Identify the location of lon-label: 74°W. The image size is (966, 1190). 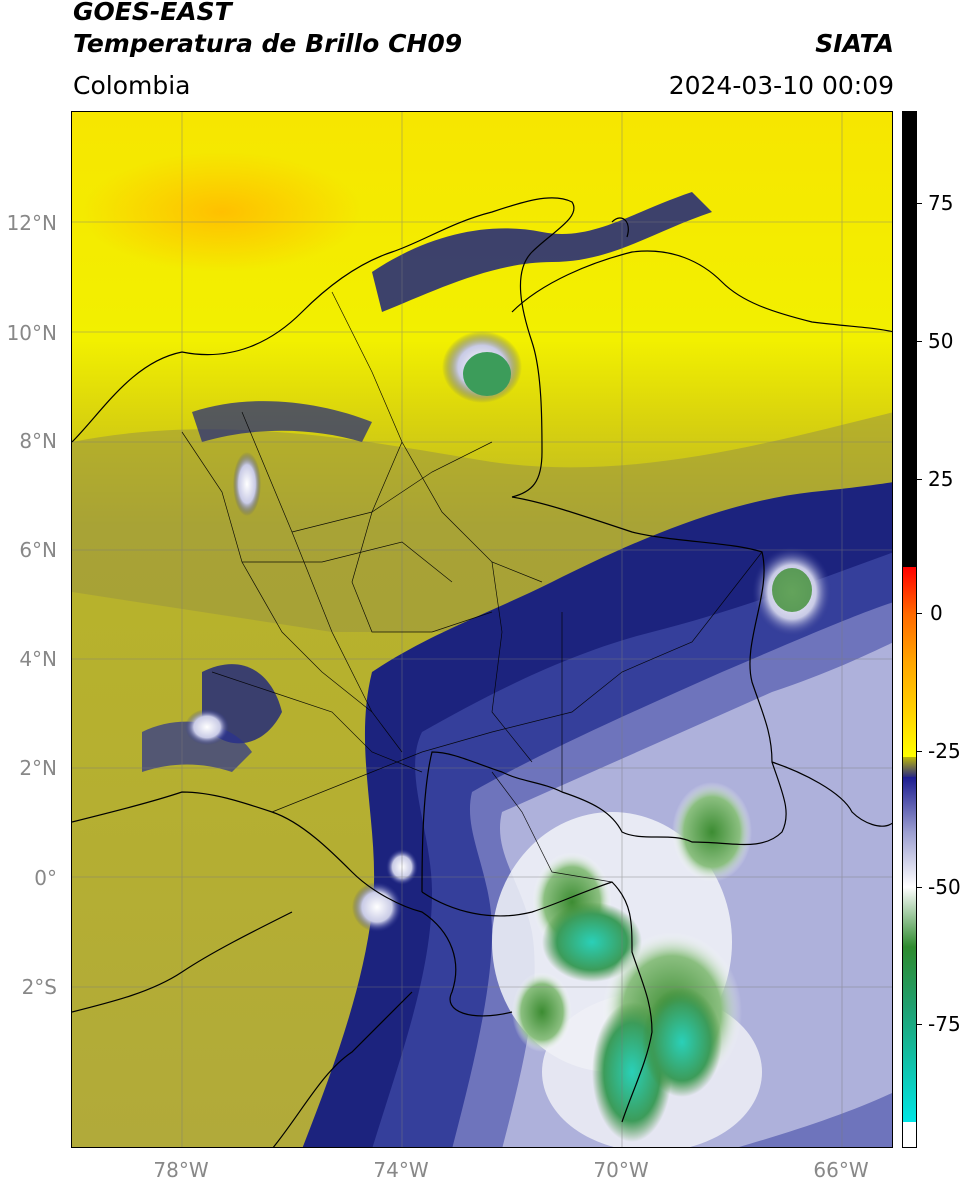
(401, 1170).